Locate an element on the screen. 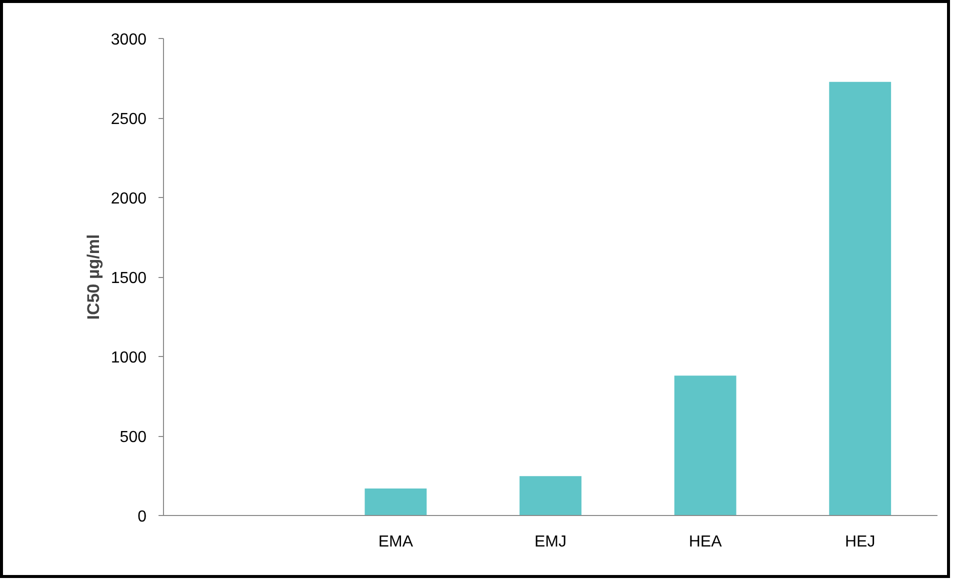 The width and height of the screenshot is (962, 584). y-tick-label: 1000 is located at coordinates (128, 358).